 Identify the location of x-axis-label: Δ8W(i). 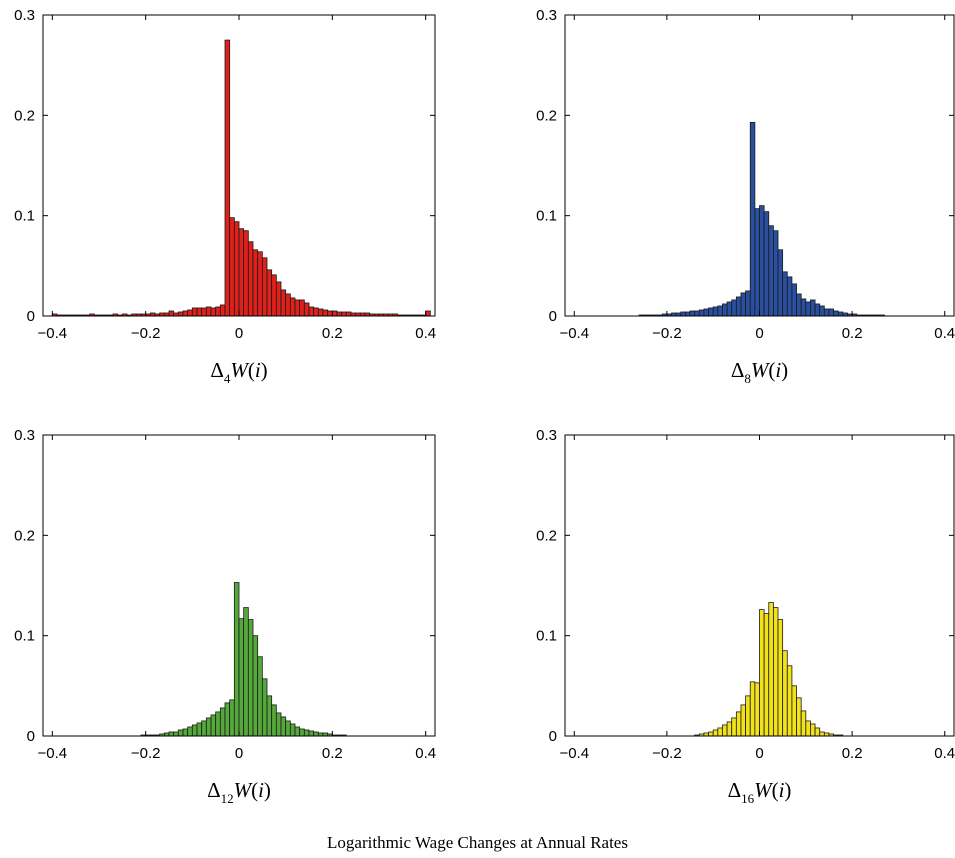
(759, 372).